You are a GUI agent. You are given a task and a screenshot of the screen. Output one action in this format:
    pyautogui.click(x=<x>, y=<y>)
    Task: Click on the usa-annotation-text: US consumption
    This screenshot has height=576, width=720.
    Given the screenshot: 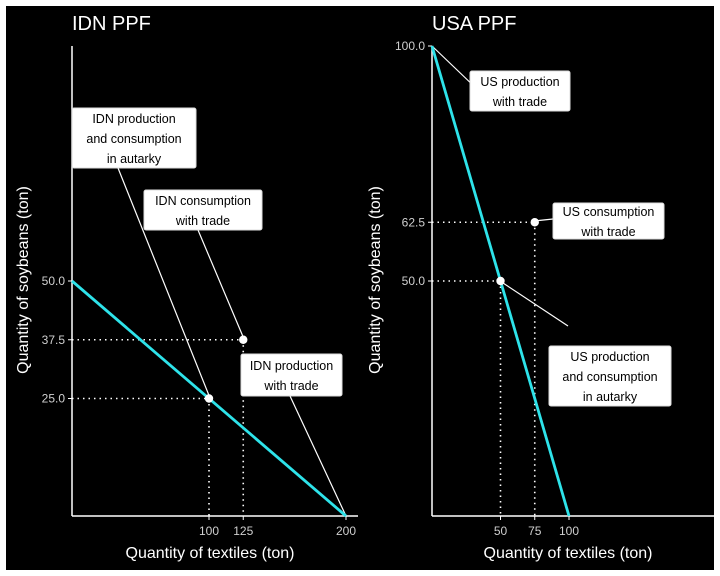 What is the action you would take?
    pyautogui.click(x=609, y=212)
    